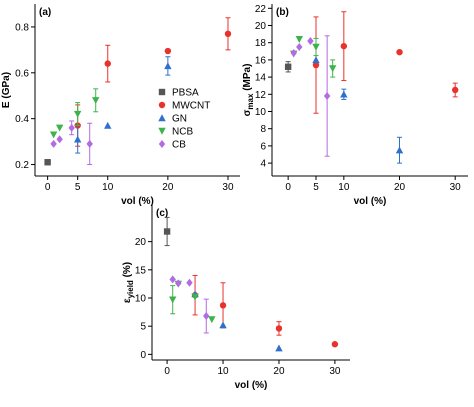  Describe the element at coordinates (22, 165) in the screenshot. I see `y-tick-label: 0.2` at that location.